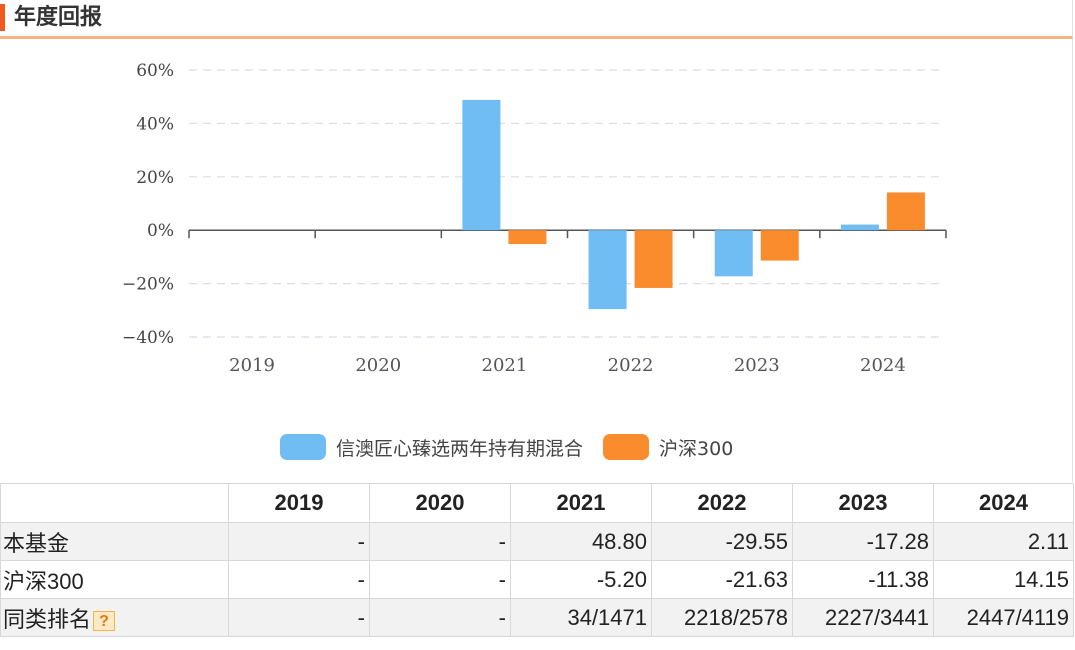 This screenshot has width=1075, height=650. What do you see at coordinates (581, 617) in the screenshot?
I see `table-cell: 34/1471` at bounding box center [581, 617].